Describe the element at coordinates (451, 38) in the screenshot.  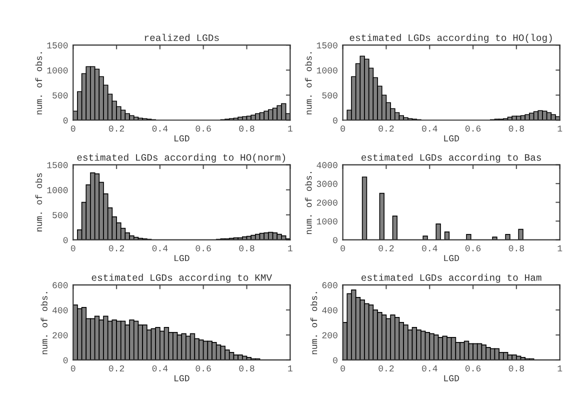
I see `chart-title: estimated LGDs according to HO(log)` at that location.